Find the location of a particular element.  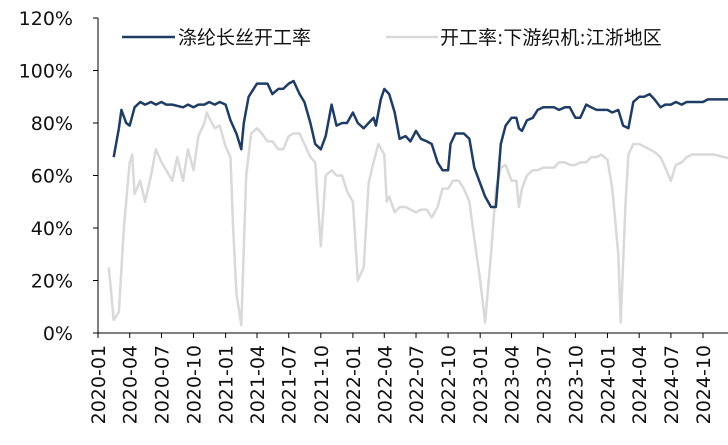

legend: 涤纶长丝开工率 开工率:下游织机:江浙地区 is located at coordinates (392, 38).